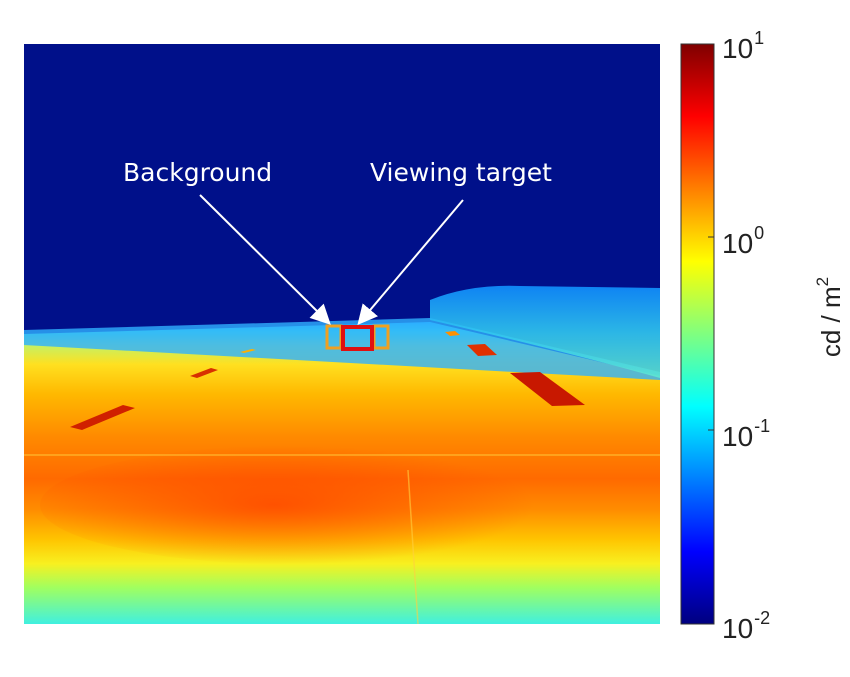 This screenshot has width=850, height=677. Describe the element at coordinates (829, 317) in the screenshot. I see `colorbar-unit-label: cd / m2` at that location.